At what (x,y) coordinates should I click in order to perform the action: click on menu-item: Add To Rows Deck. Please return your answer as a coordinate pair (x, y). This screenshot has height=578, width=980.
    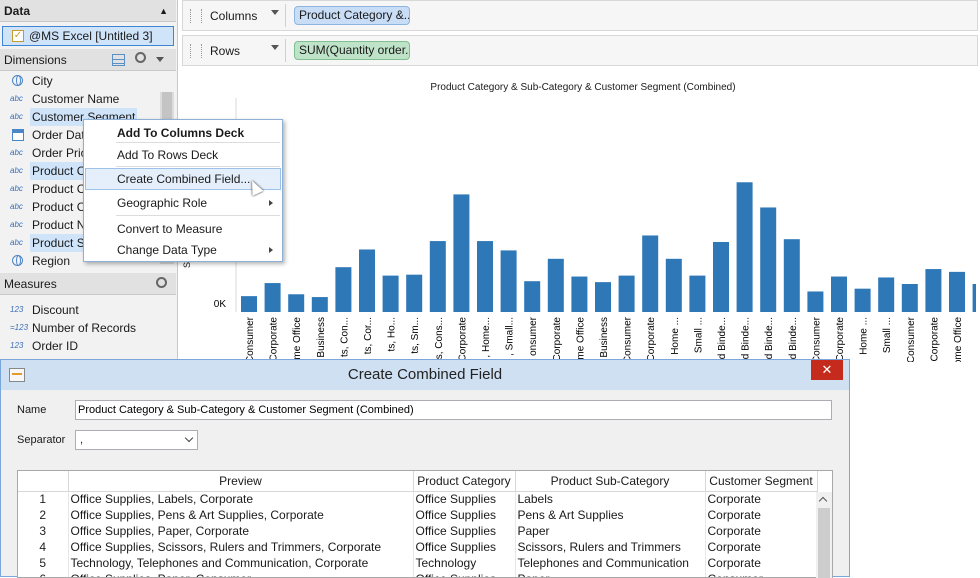
    Looking at the image, I should click on (183, 155).